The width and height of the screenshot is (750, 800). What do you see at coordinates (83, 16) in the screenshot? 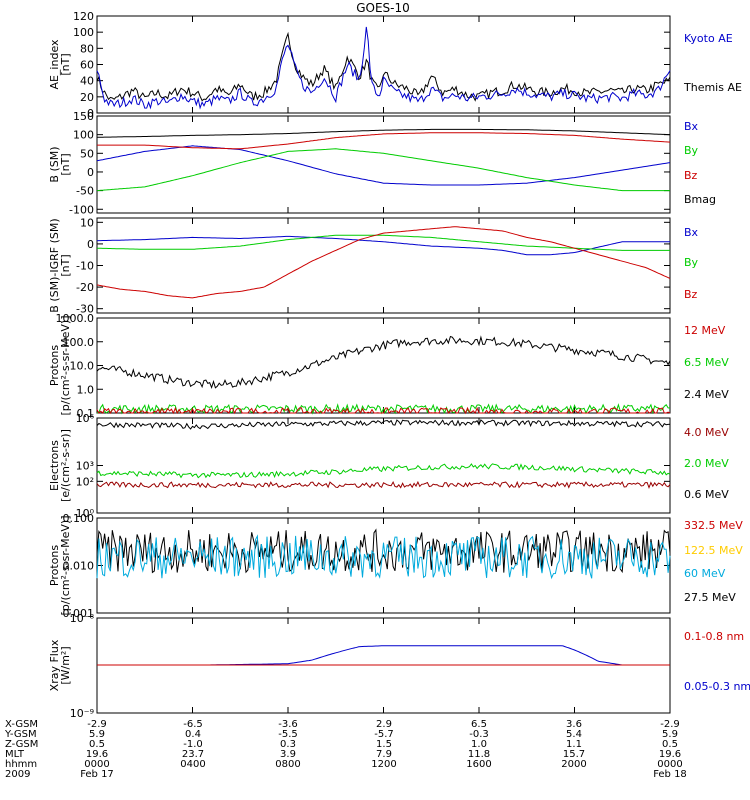
I see `y-tick-label: 120` at bounding box center [83, 16].